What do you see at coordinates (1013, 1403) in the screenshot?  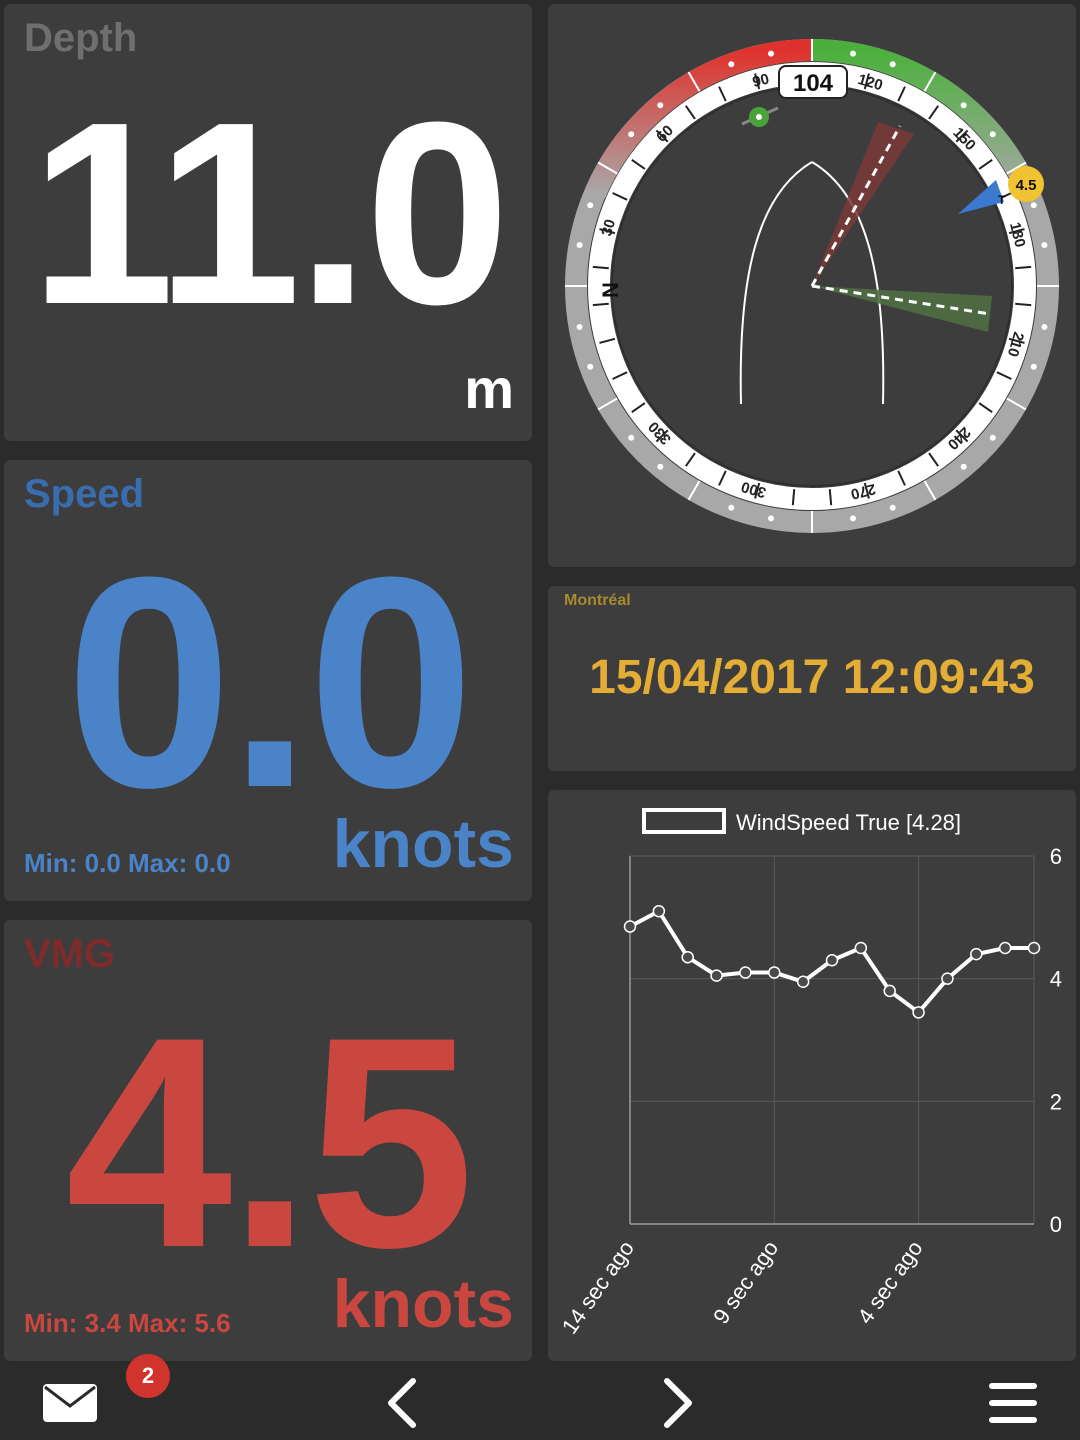 I see `menu-button` at bounding box center [1013, 1403].